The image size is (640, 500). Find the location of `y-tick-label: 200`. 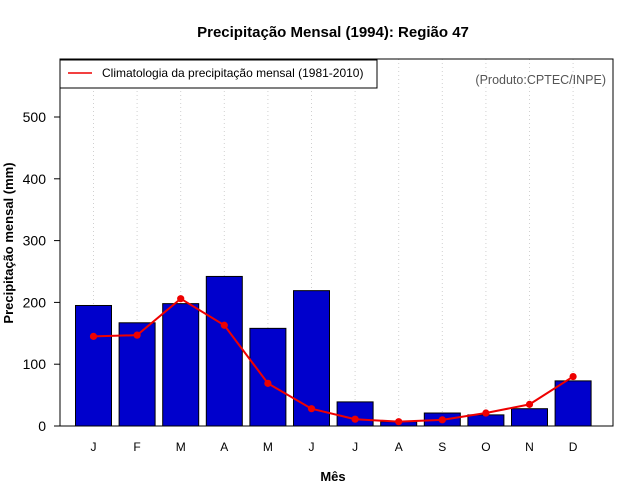

y-tick-label: 200 is located at coordinates (35, 302).